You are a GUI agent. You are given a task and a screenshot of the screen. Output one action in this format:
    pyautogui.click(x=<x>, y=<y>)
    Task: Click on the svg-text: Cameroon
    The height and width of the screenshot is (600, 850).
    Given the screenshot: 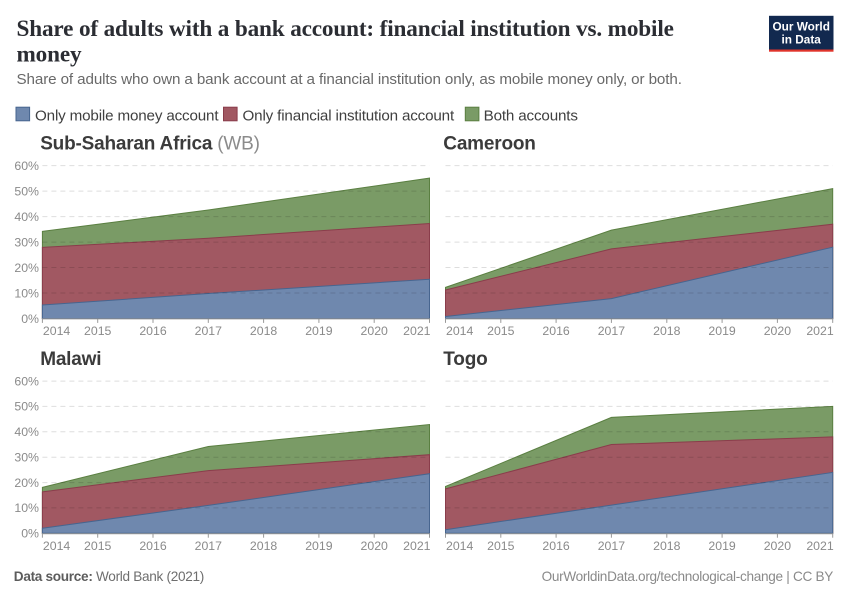 What is the action you would take?
    pyautogui.click(x=489, y=144)
    